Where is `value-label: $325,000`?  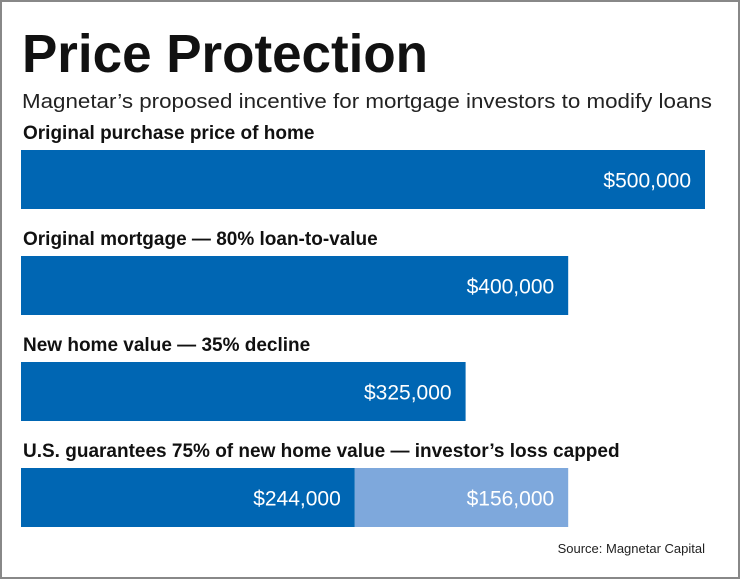 value-label: $325,000 is located at coordinates (408, 393).